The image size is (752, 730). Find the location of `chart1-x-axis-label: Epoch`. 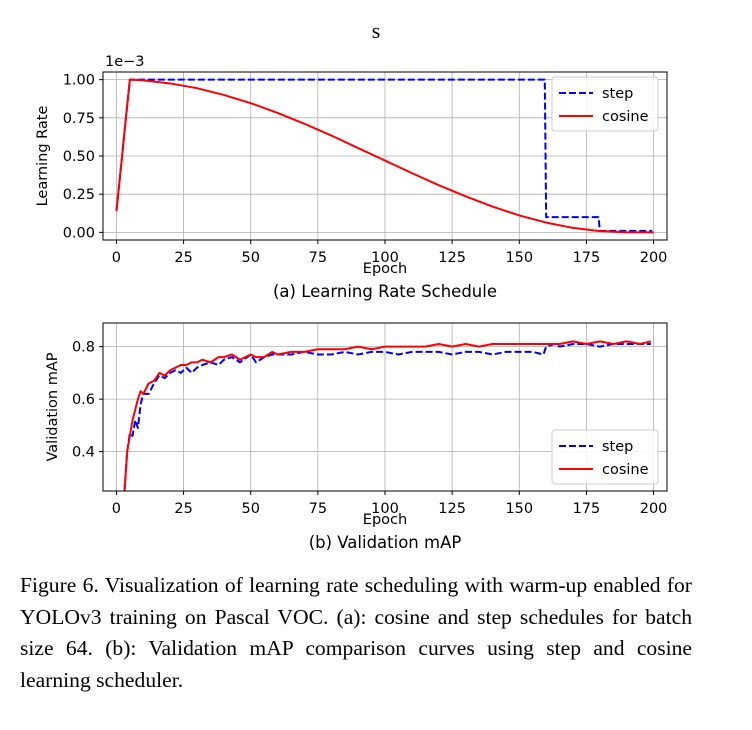

chart1-x-axis-label: Epoch is located at coordinates (385, 269).